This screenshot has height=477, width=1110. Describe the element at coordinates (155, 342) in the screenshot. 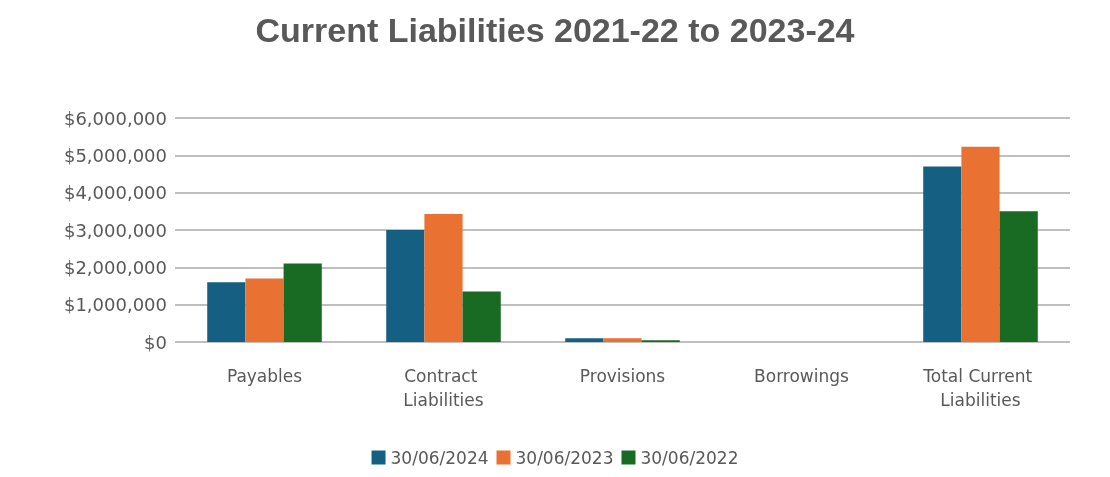

I see `y-tick-label: $0` at that location.